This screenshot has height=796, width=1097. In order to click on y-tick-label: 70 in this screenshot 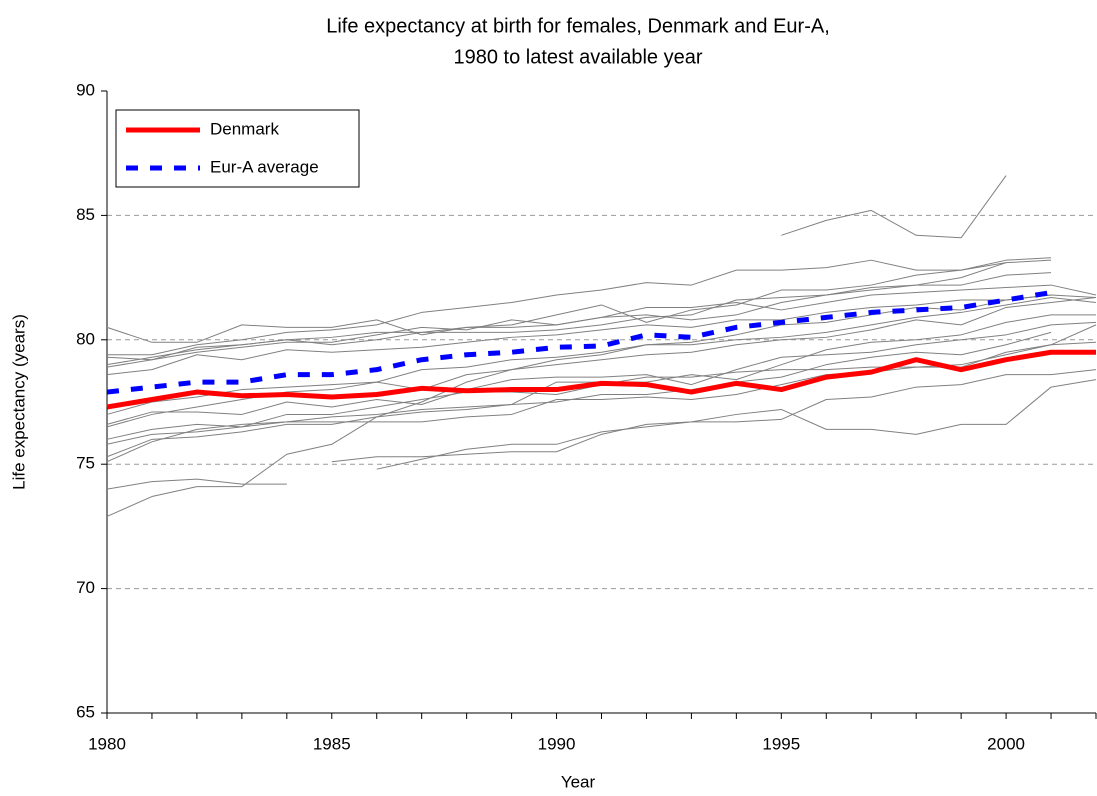, I will do `click(85, 587)`.